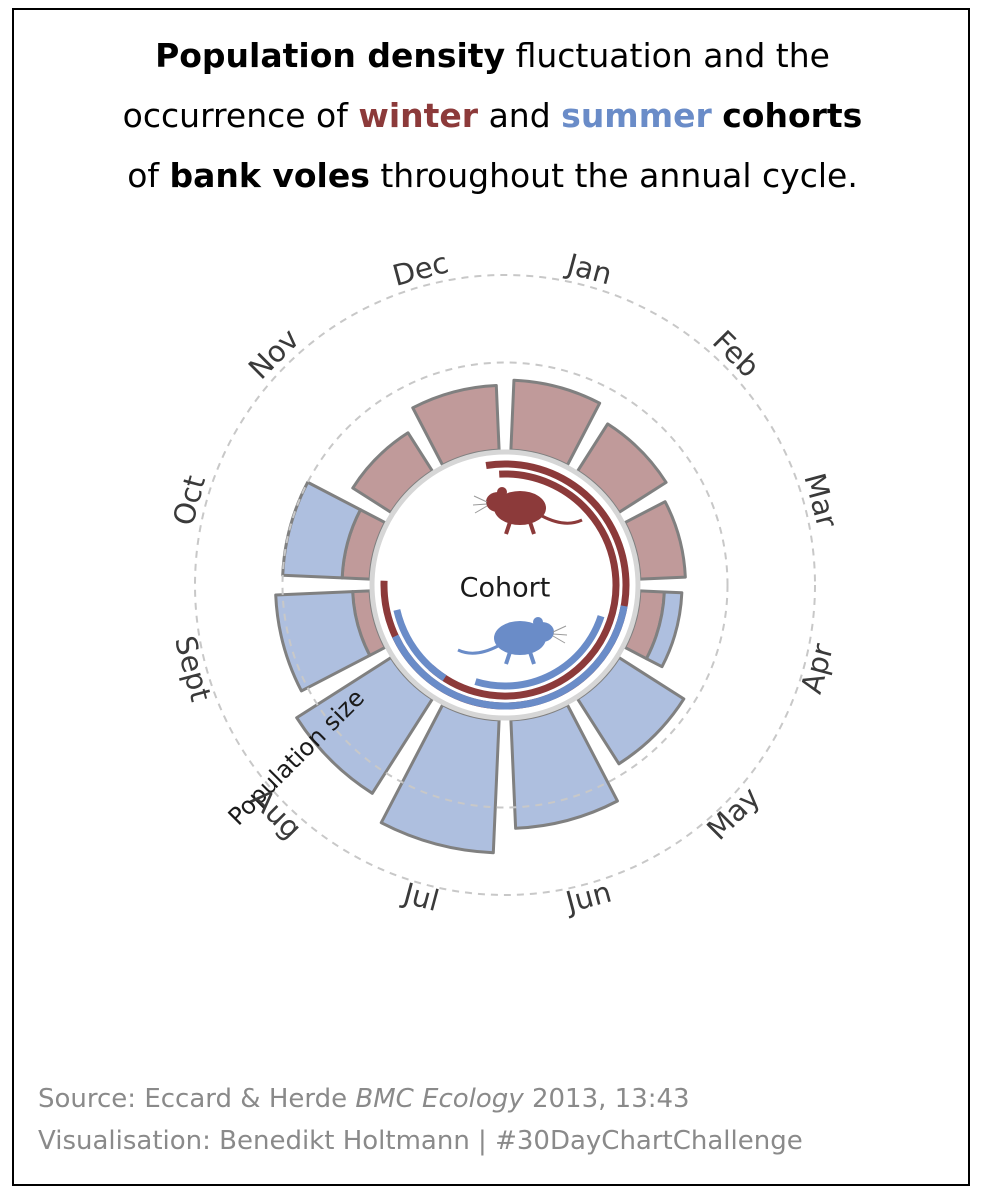 The image size is (985, 1200). I want to click on title-bold-population-density: Population density, so click(330, 55).